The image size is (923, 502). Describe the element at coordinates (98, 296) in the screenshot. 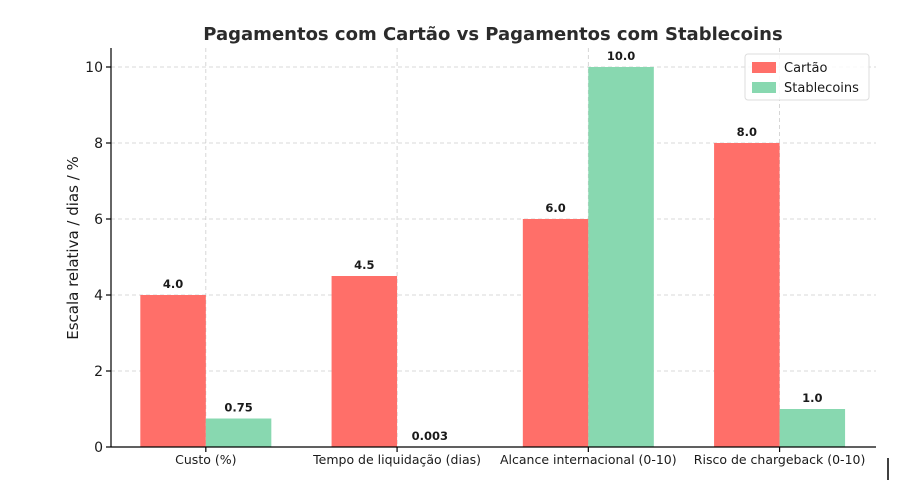

I see `y-tick-label: 4` at that location.